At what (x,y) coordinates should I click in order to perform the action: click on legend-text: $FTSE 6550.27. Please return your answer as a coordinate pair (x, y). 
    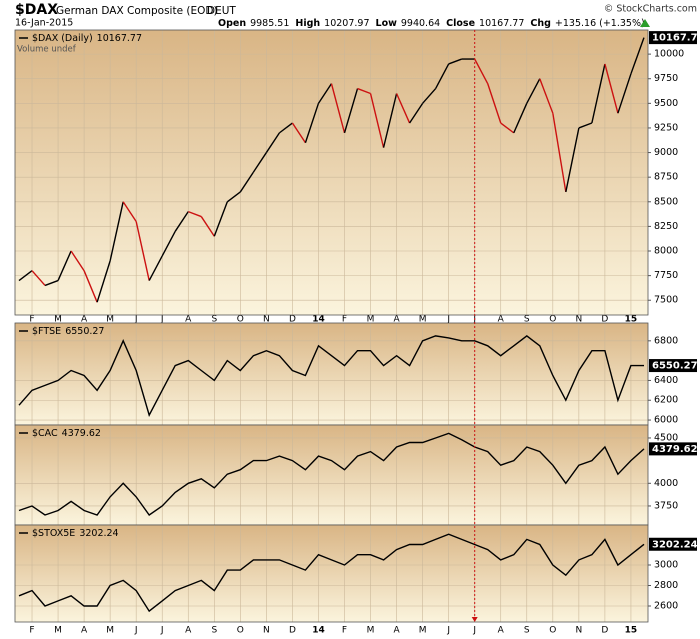
    Looking at the image, I should click on (68, 331).